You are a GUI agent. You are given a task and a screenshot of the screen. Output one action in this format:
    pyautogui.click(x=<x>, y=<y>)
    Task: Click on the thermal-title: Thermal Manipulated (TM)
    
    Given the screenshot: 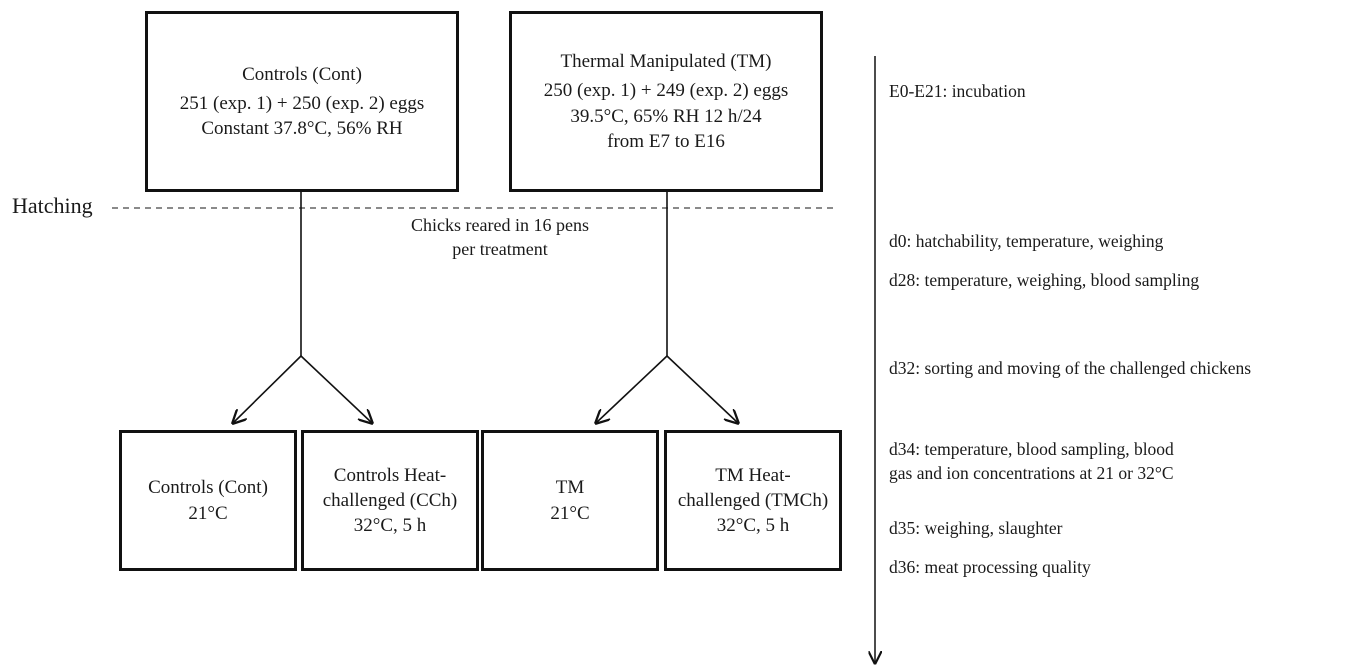 What is the action you would take?
    pyautogui.click(x=666, y=62)
    